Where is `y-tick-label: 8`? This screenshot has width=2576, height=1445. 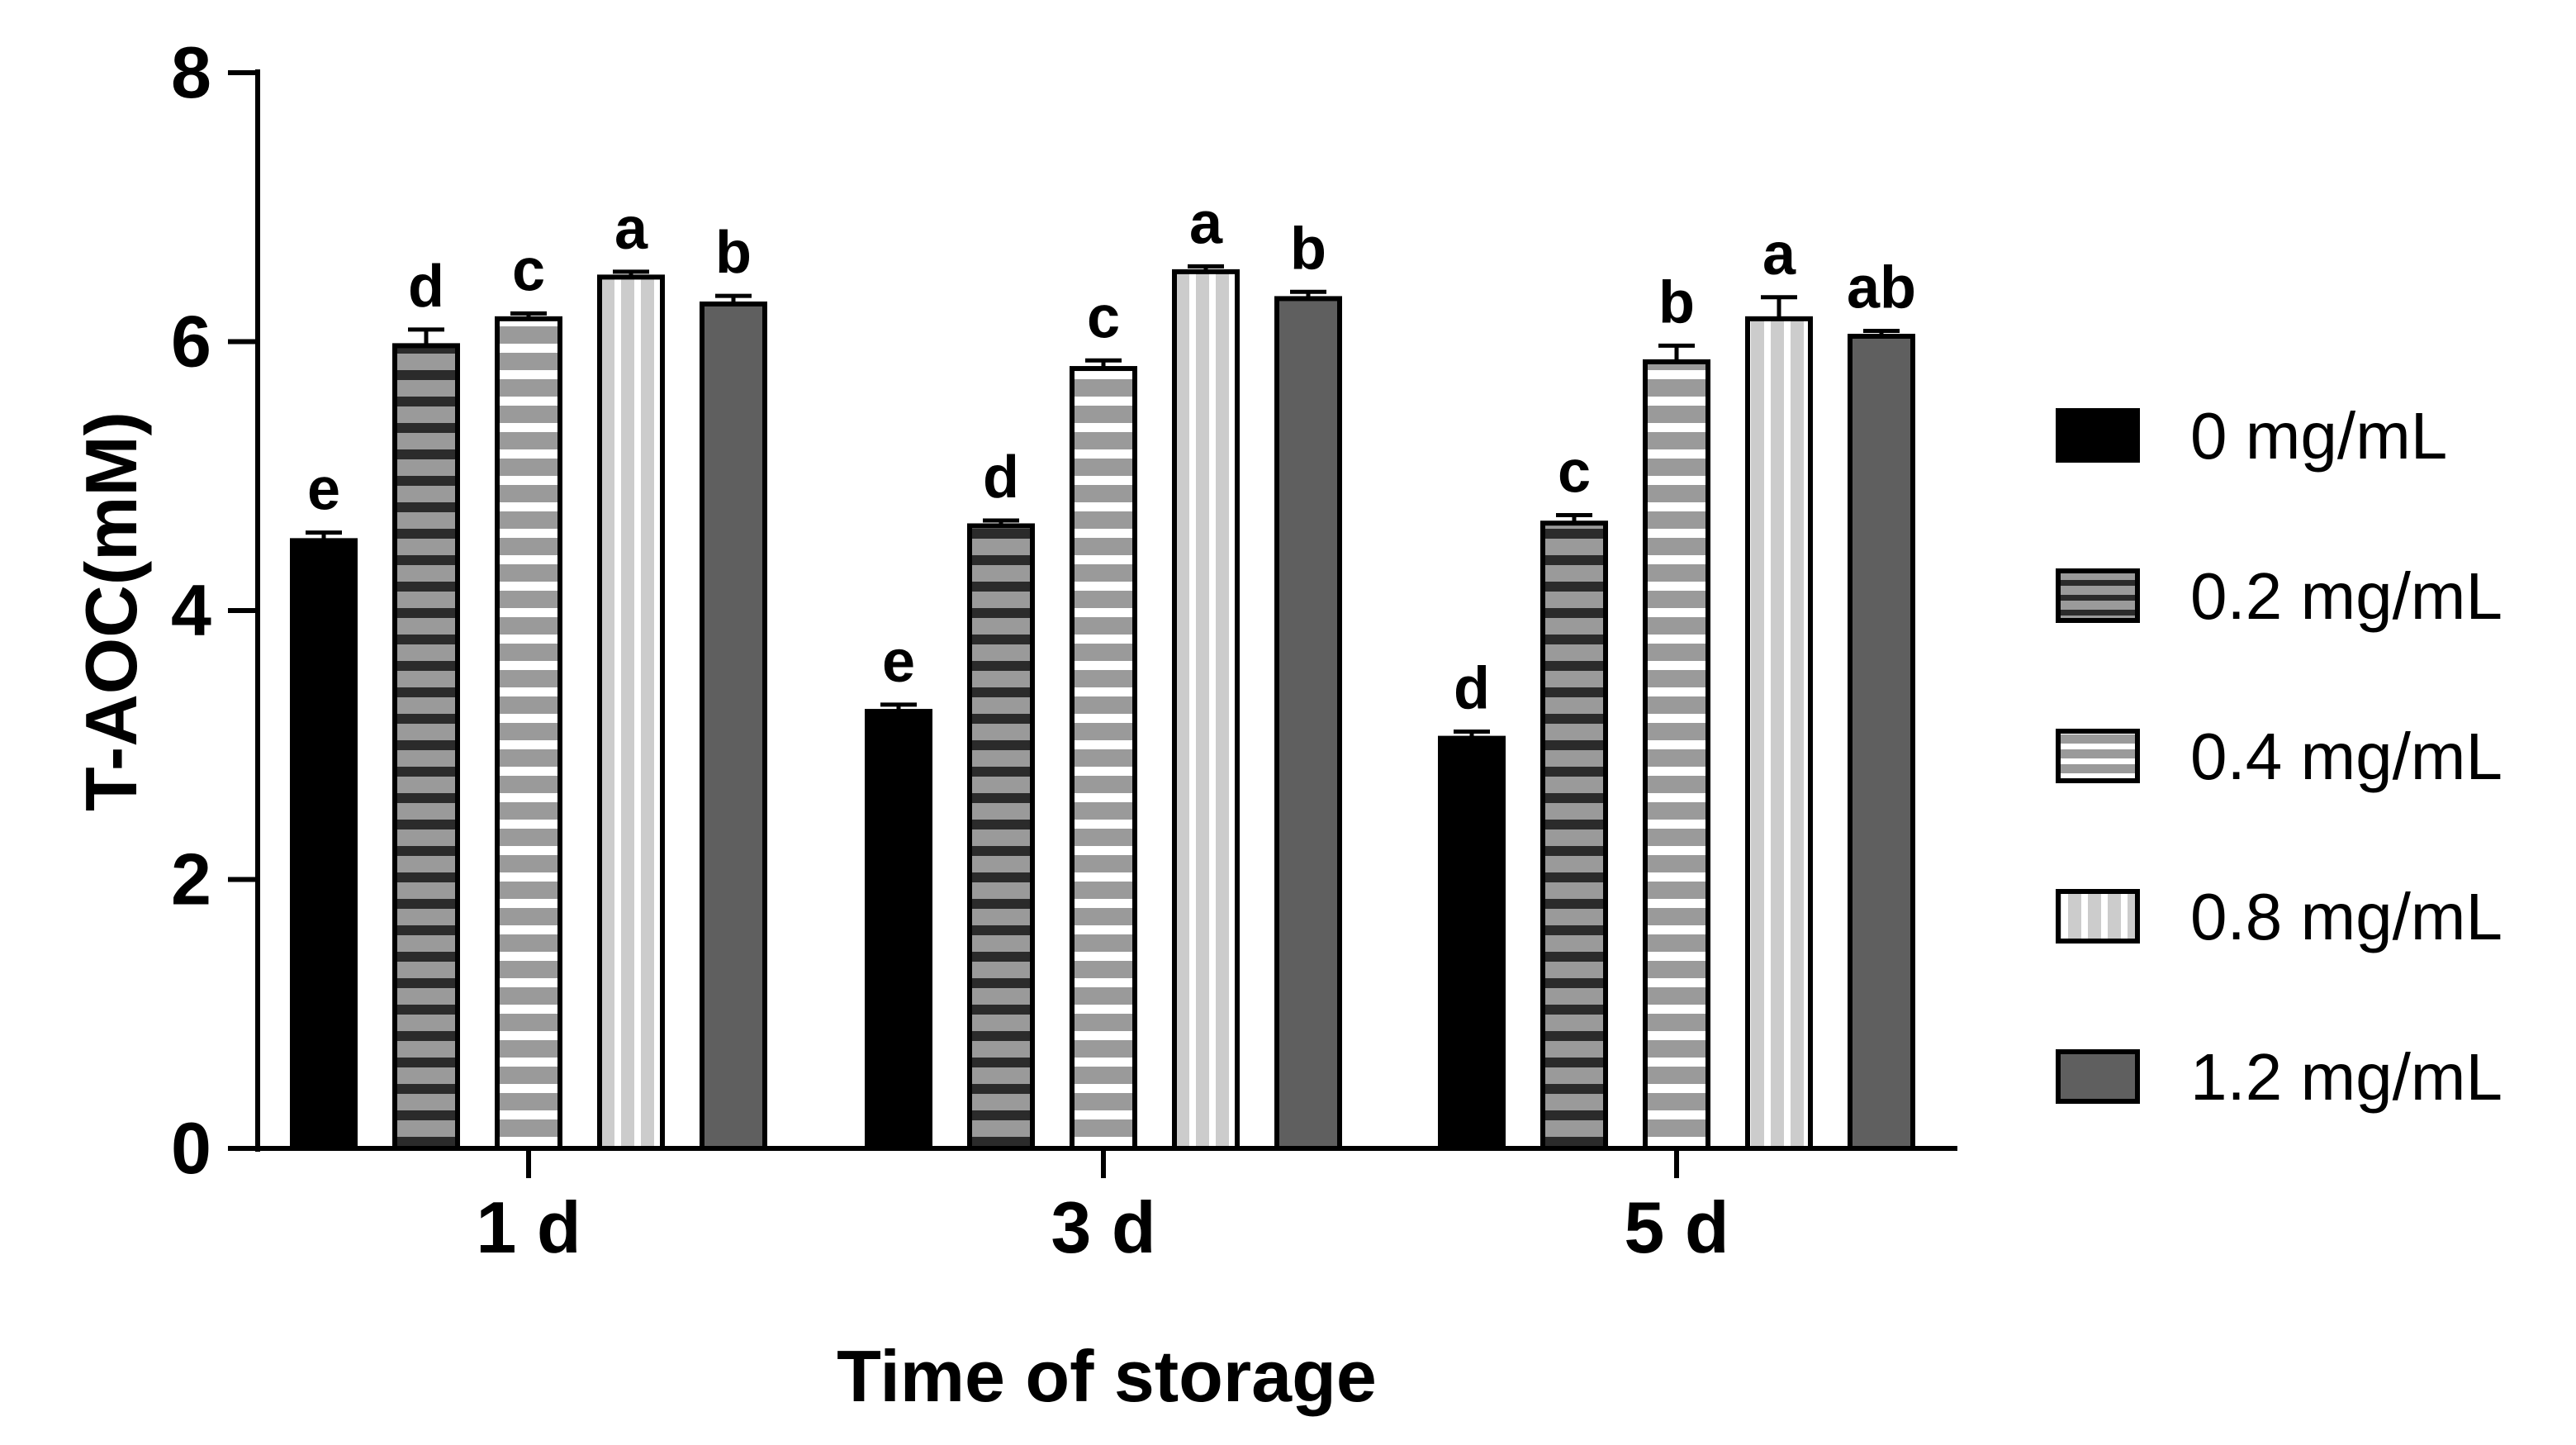 y-tick-label: 8 is located at coordinates (191, 72).